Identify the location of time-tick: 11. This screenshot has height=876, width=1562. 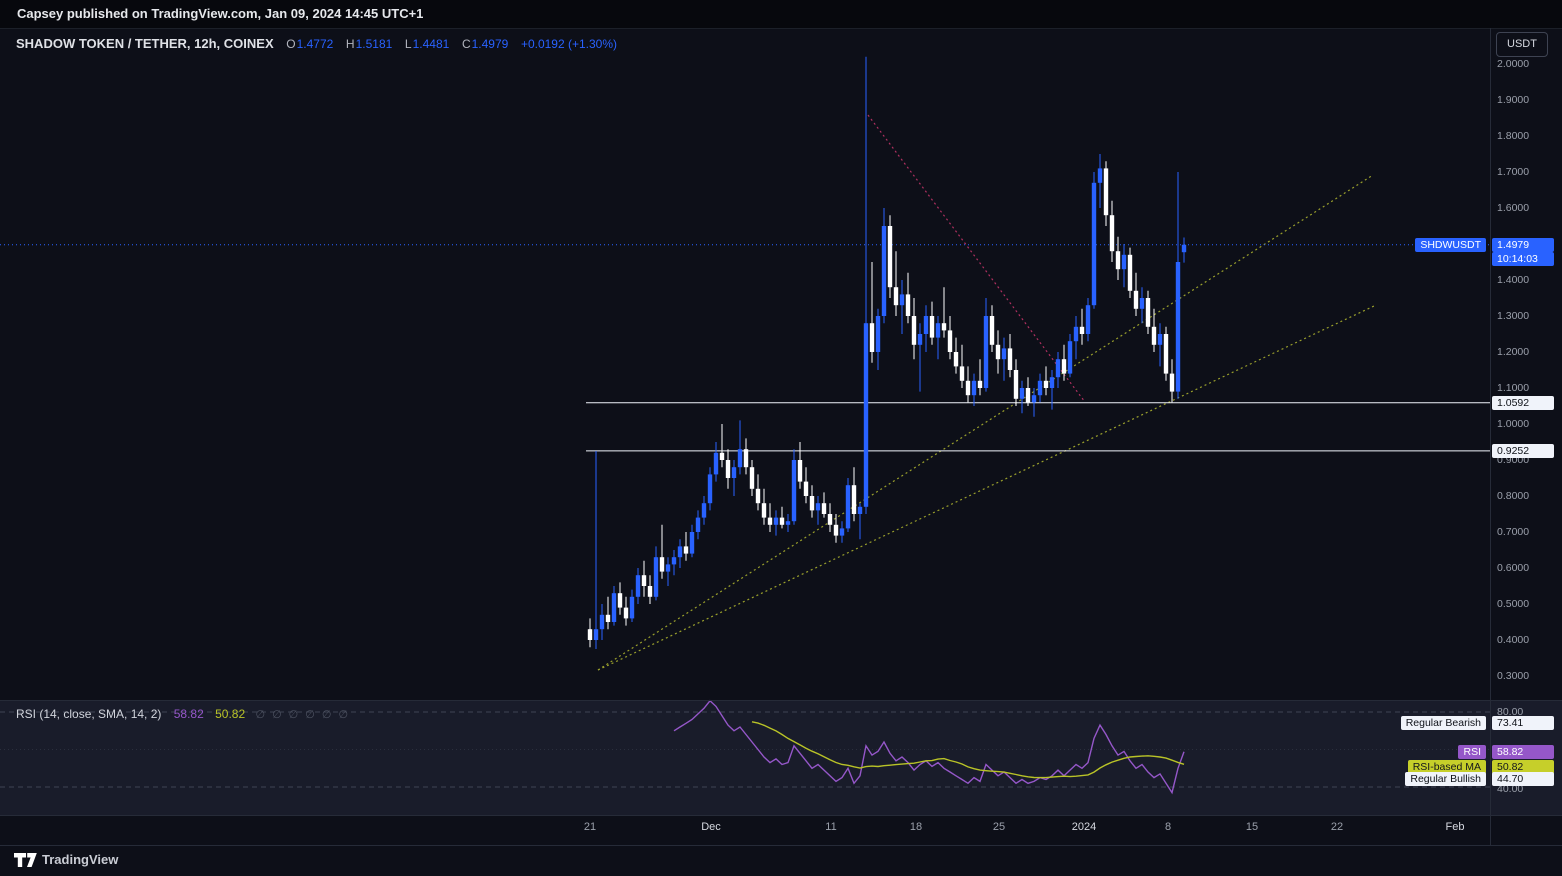
(831, 827).